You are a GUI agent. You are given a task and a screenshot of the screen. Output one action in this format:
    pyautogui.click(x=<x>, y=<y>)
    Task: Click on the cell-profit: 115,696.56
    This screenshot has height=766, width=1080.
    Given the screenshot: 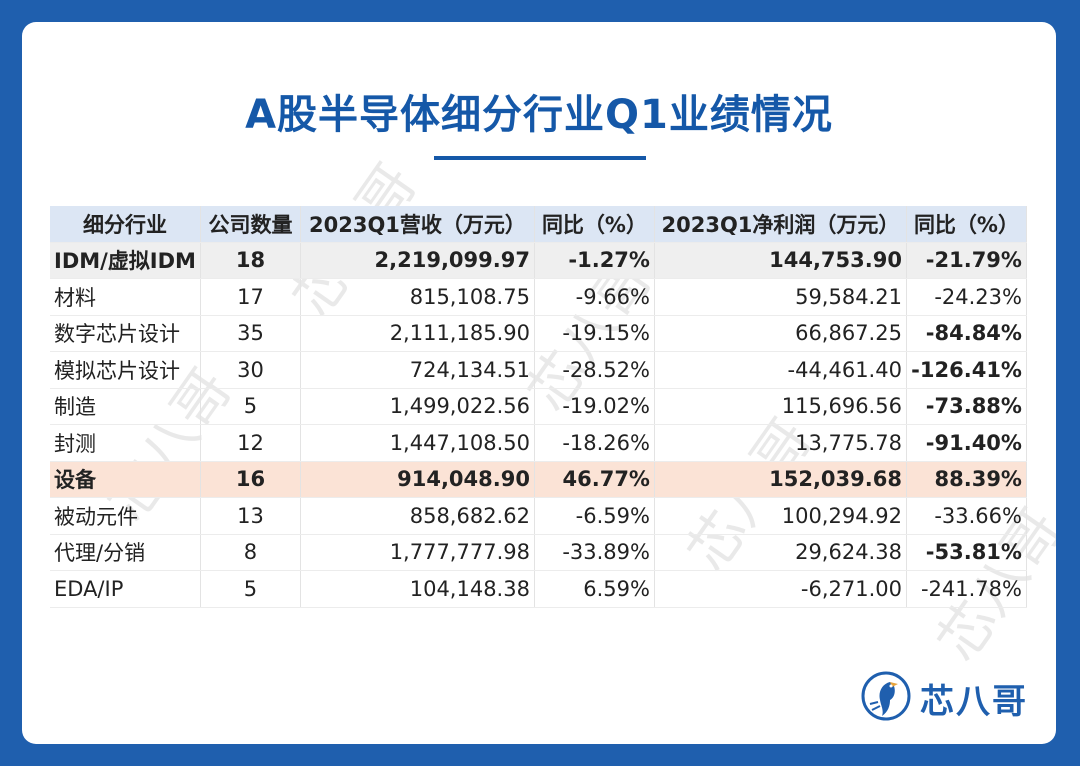 What is the action you would take?
    pyautogui.click(x=780, y=406)
    